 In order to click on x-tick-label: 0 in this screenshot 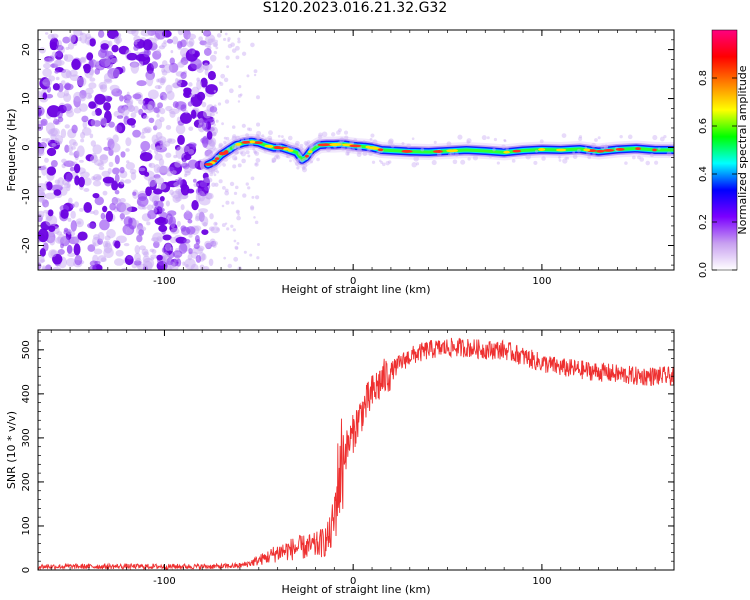, I will do `click(353, 281)`.